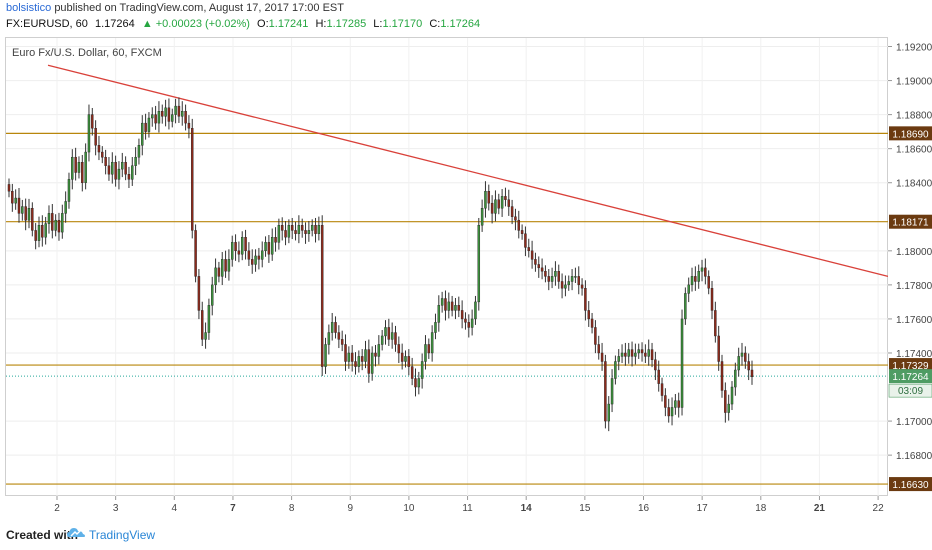 Image resolution: width=932 pixels, height=550 pixels. Describe the element at coordinates (820, 508) in the screenshot. I see `time-tick-label: 21` at that location.